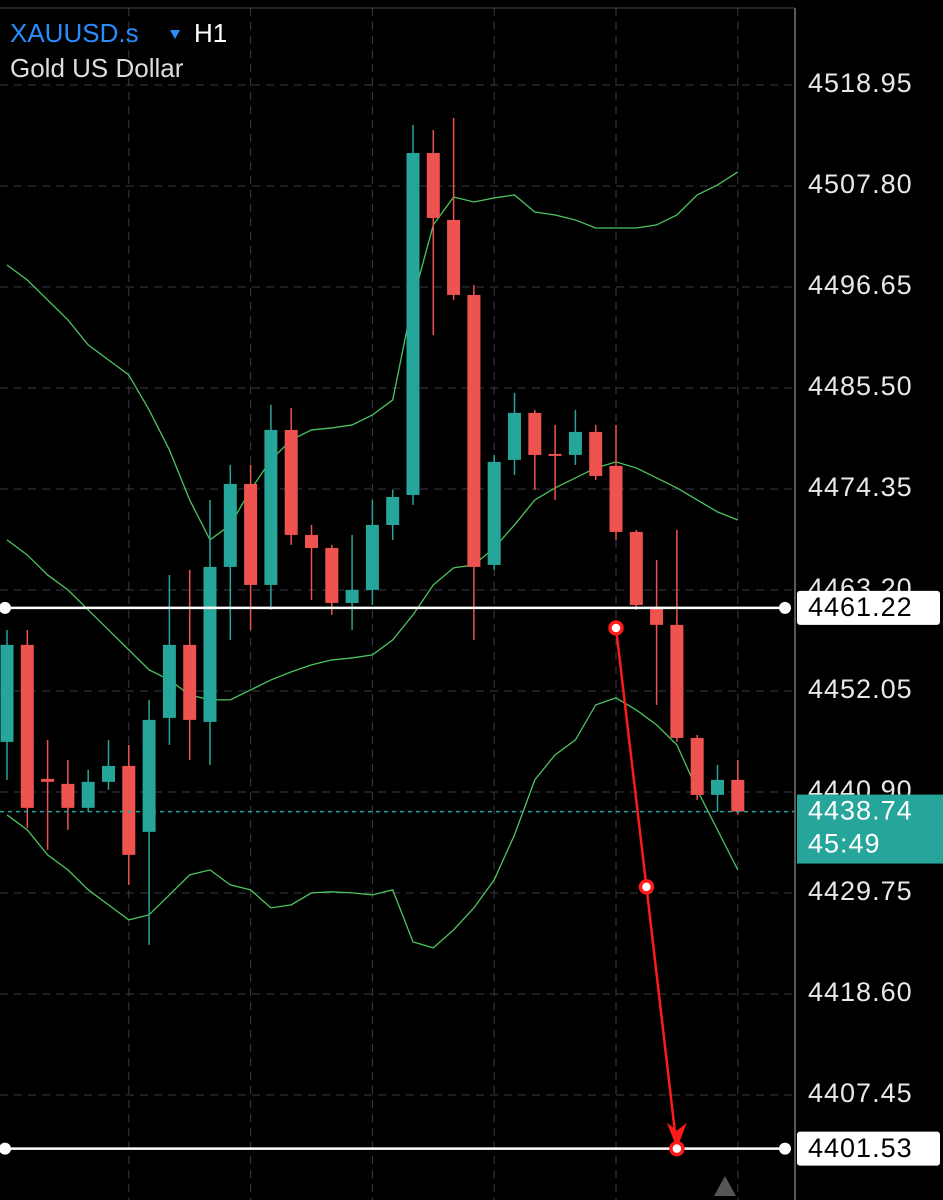  Describe the element at coordinates (860, 992) in the screenshot. I see `y-tick-label: 4418.60` at that location.